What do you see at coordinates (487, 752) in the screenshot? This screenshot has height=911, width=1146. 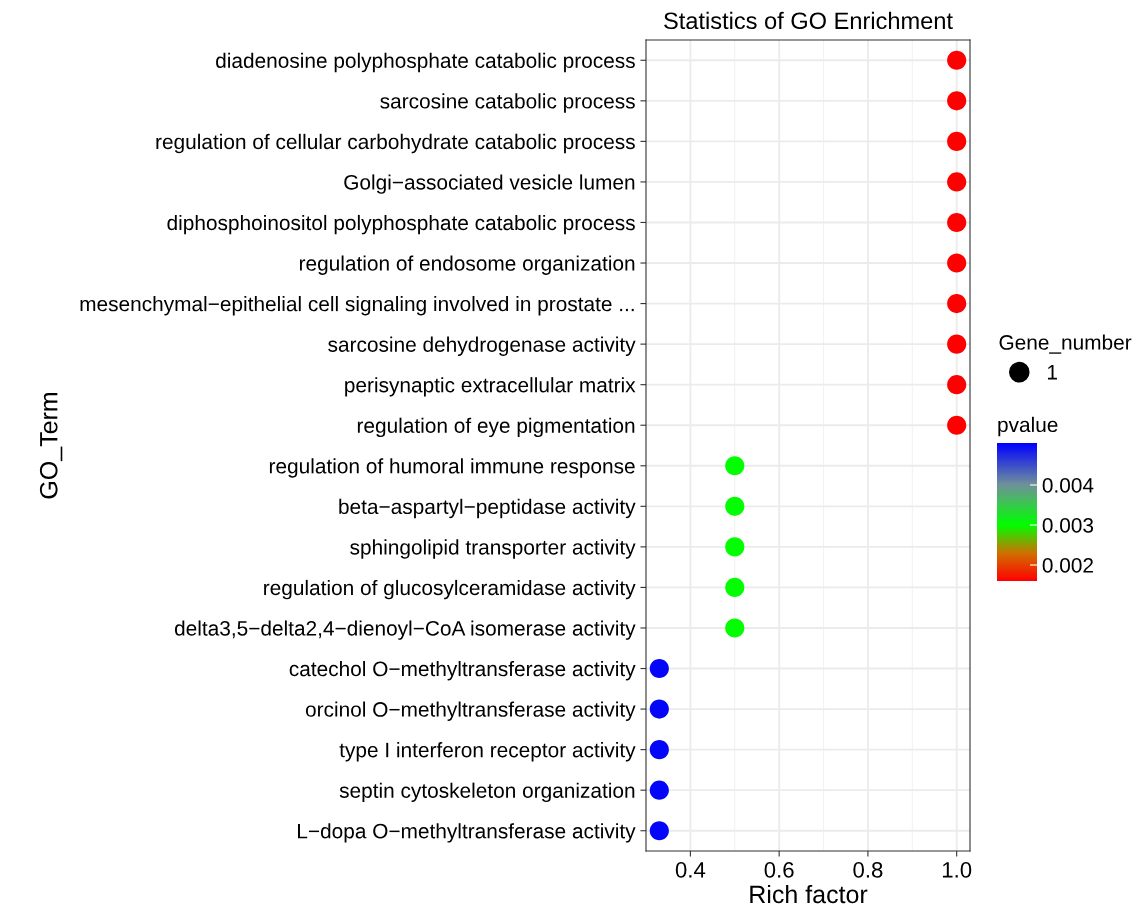 I see `y-tick-label: type I interferon receptor activity` at bounding box center [487, 752].